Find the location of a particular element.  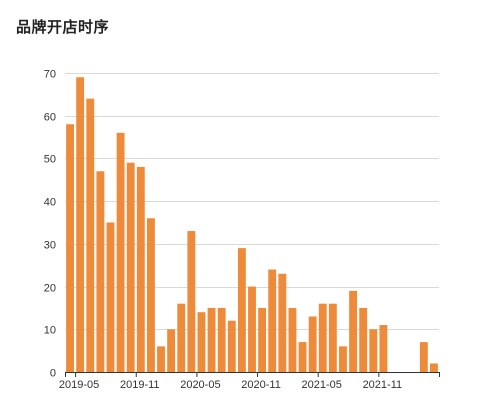

y-tick-label: 50 is located at coordinates (50, 160).